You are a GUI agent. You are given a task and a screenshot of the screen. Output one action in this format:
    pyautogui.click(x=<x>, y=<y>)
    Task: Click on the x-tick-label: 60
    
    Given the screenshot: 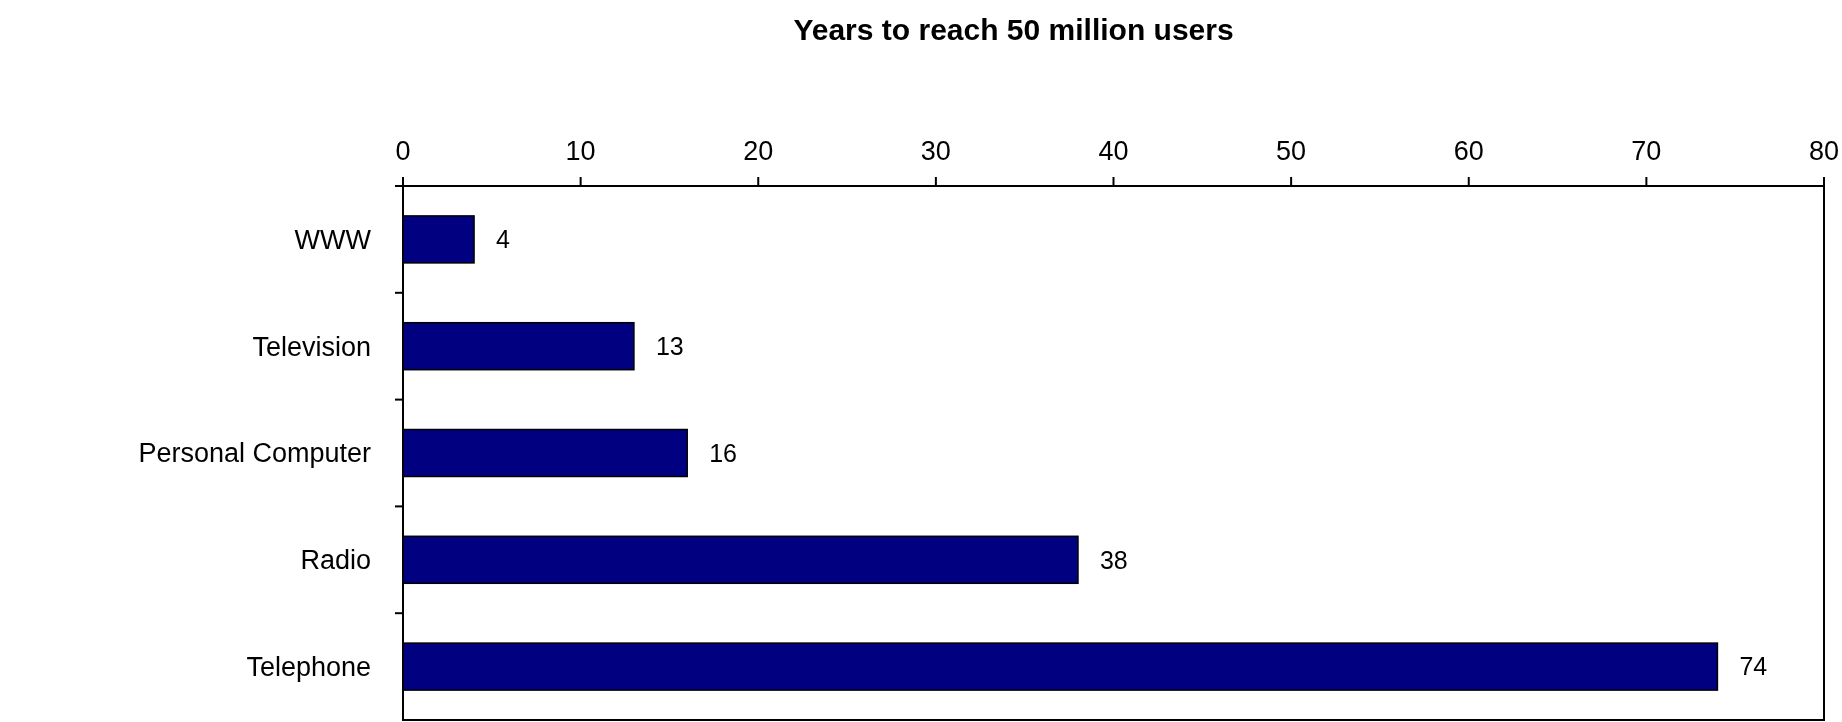 What is the action you would take?
    pyautogui.click(x=1468, y=151)
    